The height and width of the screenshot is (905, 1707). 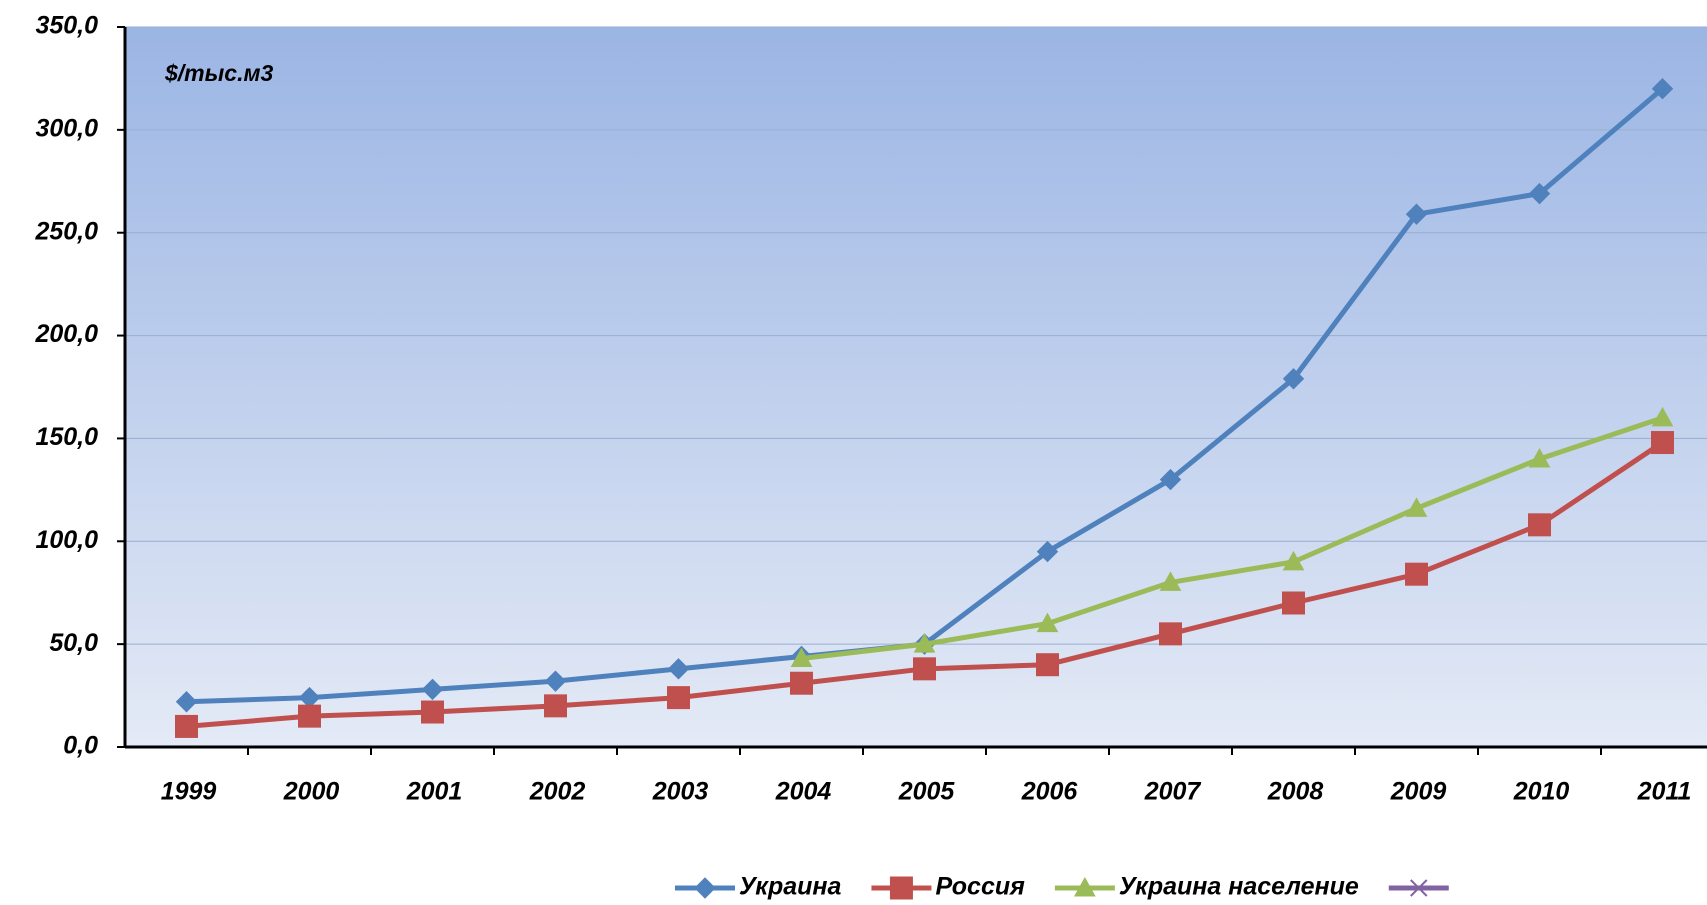 I want to click on y-tick-label: 200,0, so click(x=66, y=334).